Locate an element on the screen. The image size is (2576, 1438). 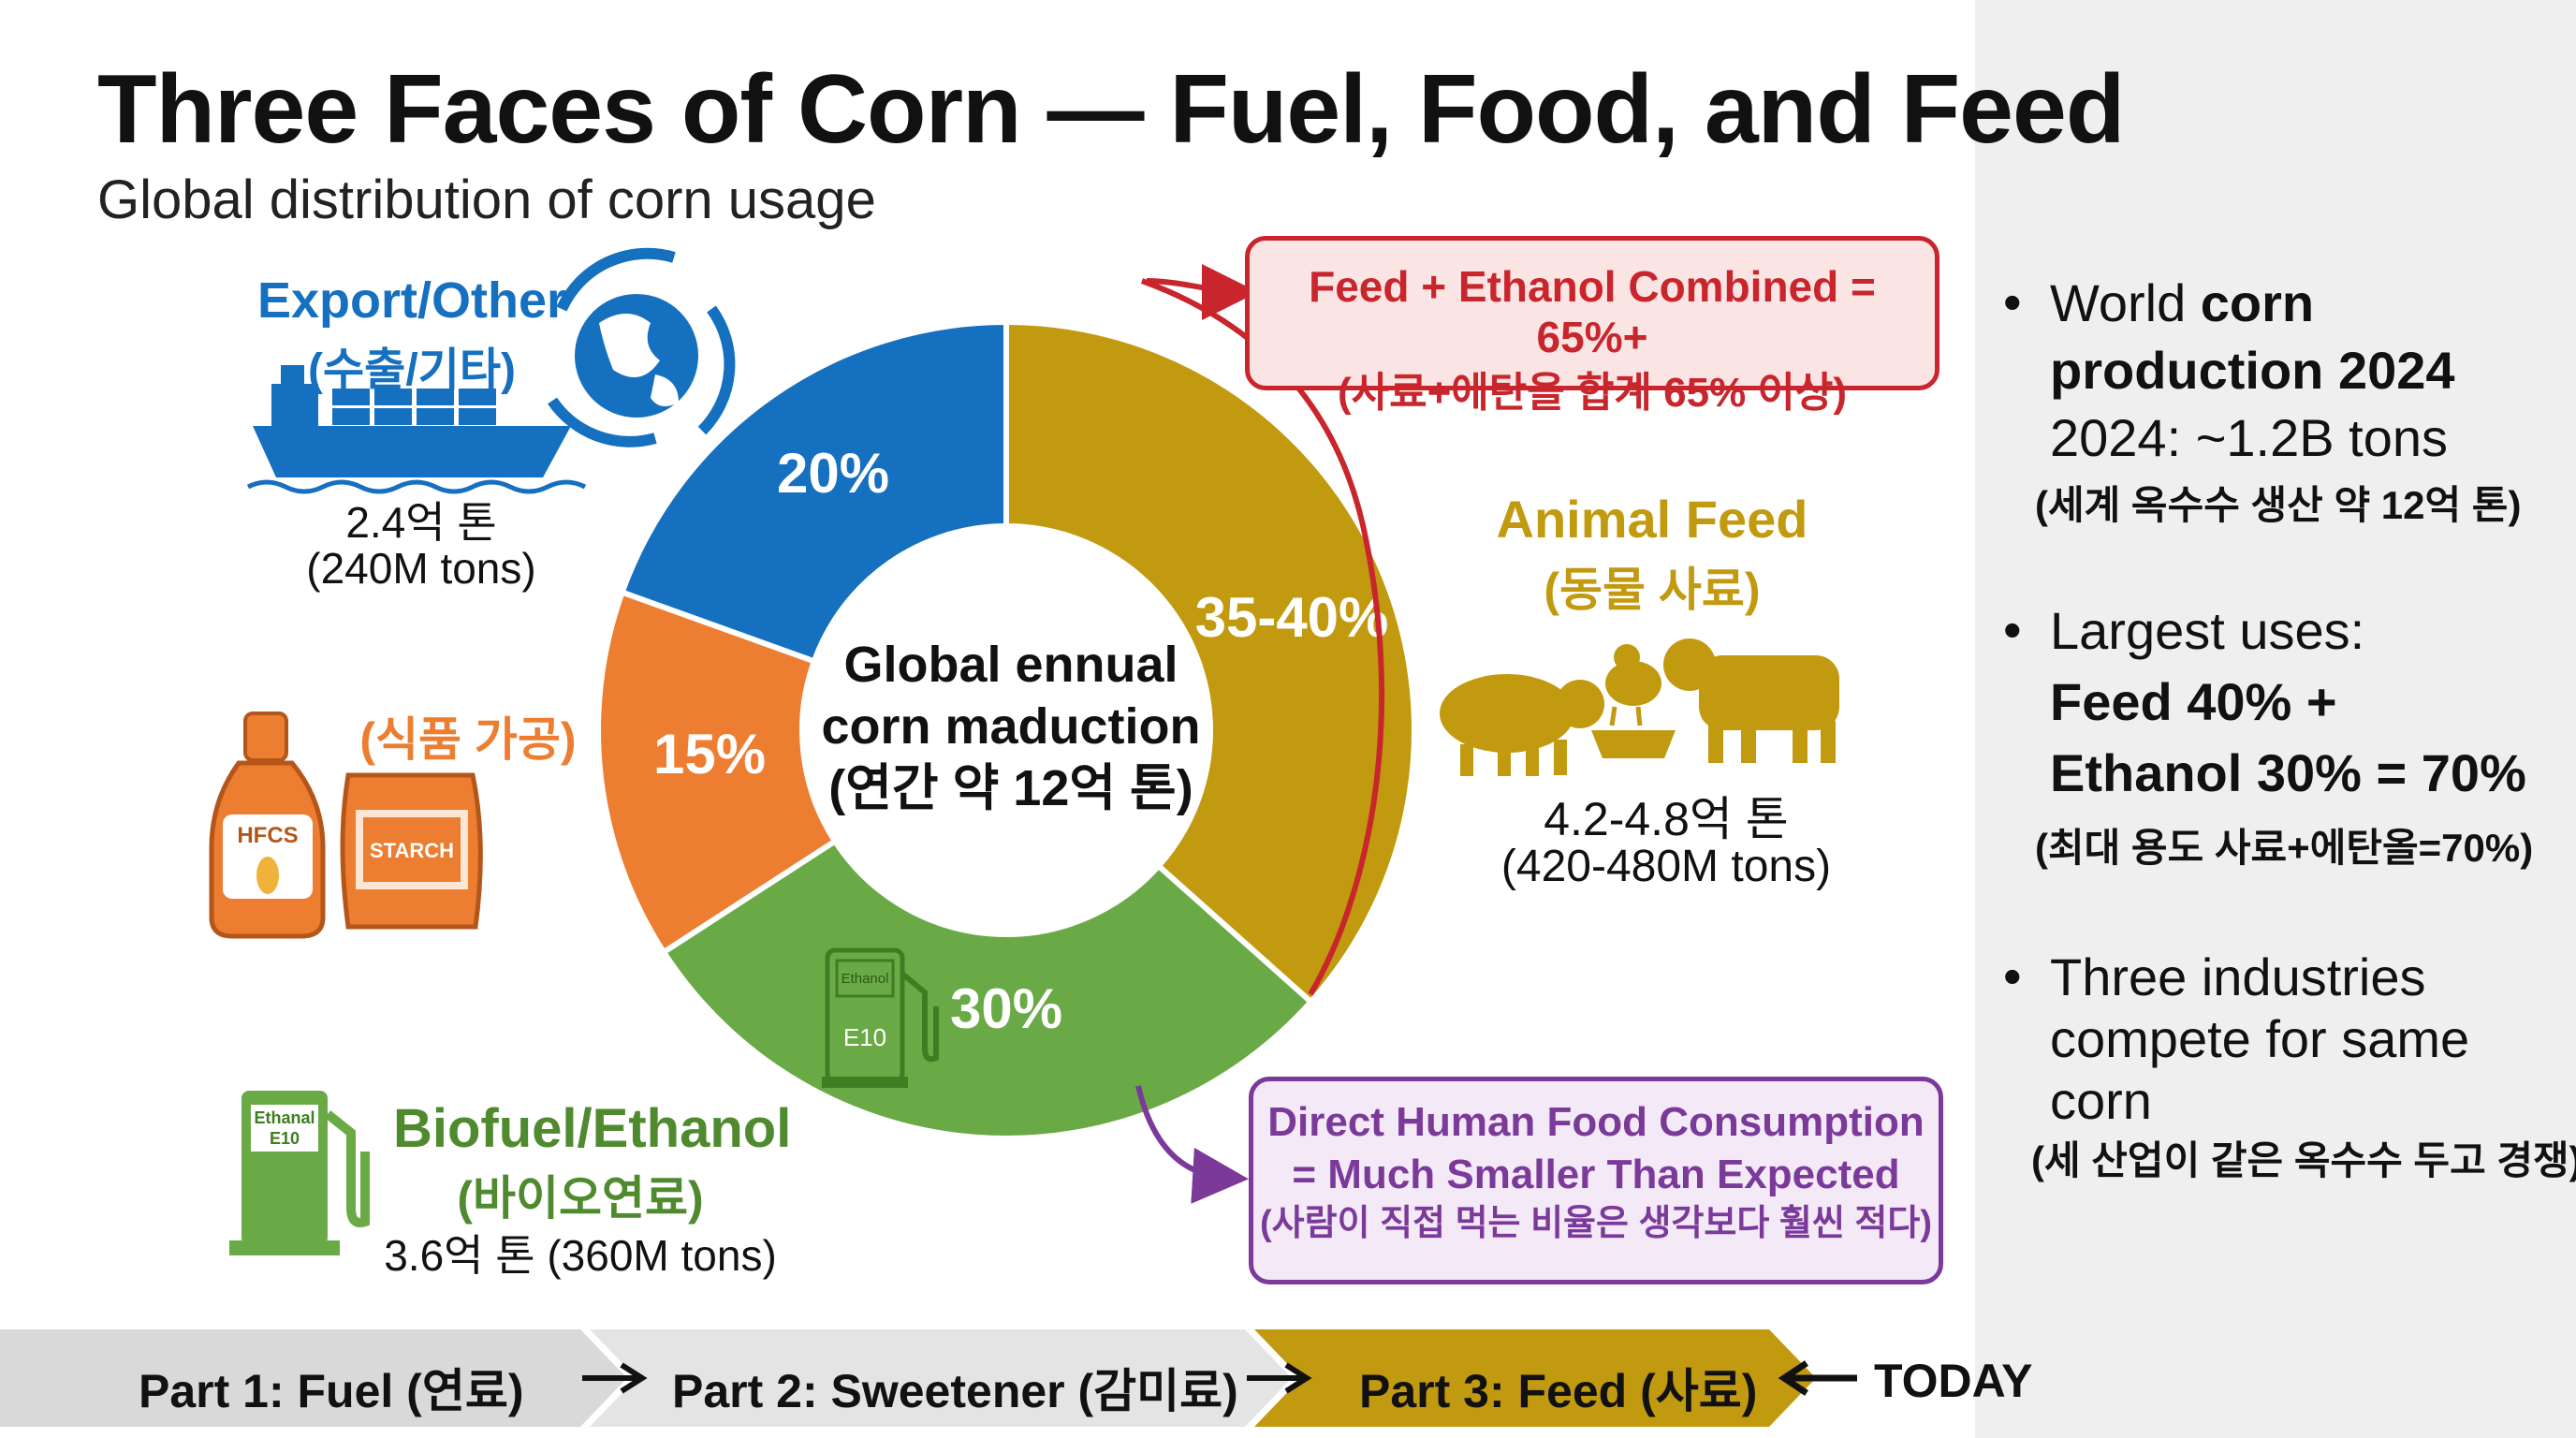
b1-ko: (세계 옥수수 생산 약 12억 톤) is located at coordinates (2278, 505).